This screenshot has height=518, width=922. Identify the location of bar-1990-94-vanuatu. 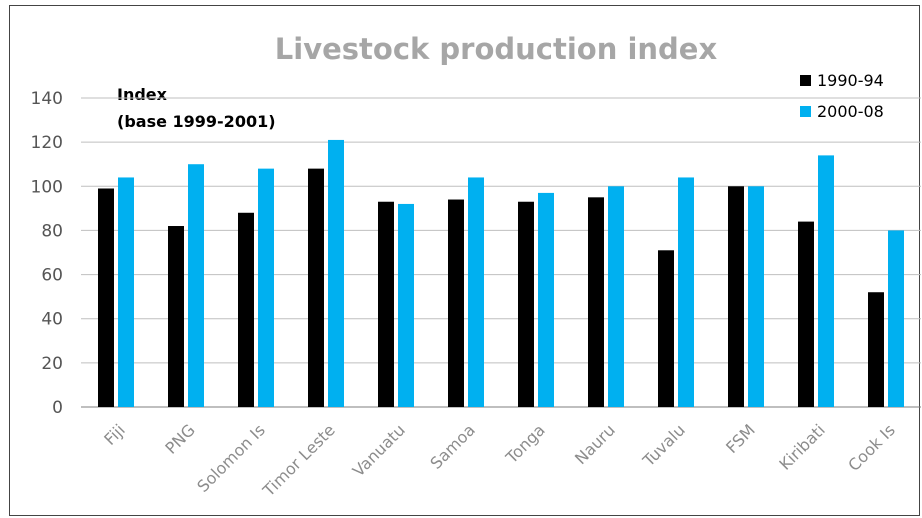
(386, 304).